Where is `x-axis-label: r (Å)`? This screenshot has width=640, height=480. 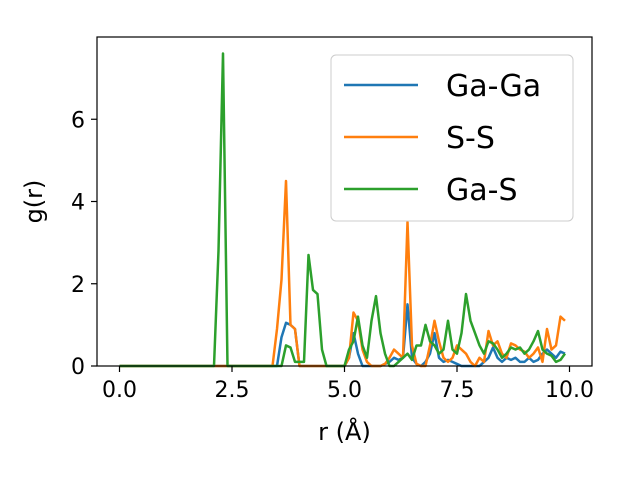 x-axis-label: r (Å) is located at coordinates (344, 431).